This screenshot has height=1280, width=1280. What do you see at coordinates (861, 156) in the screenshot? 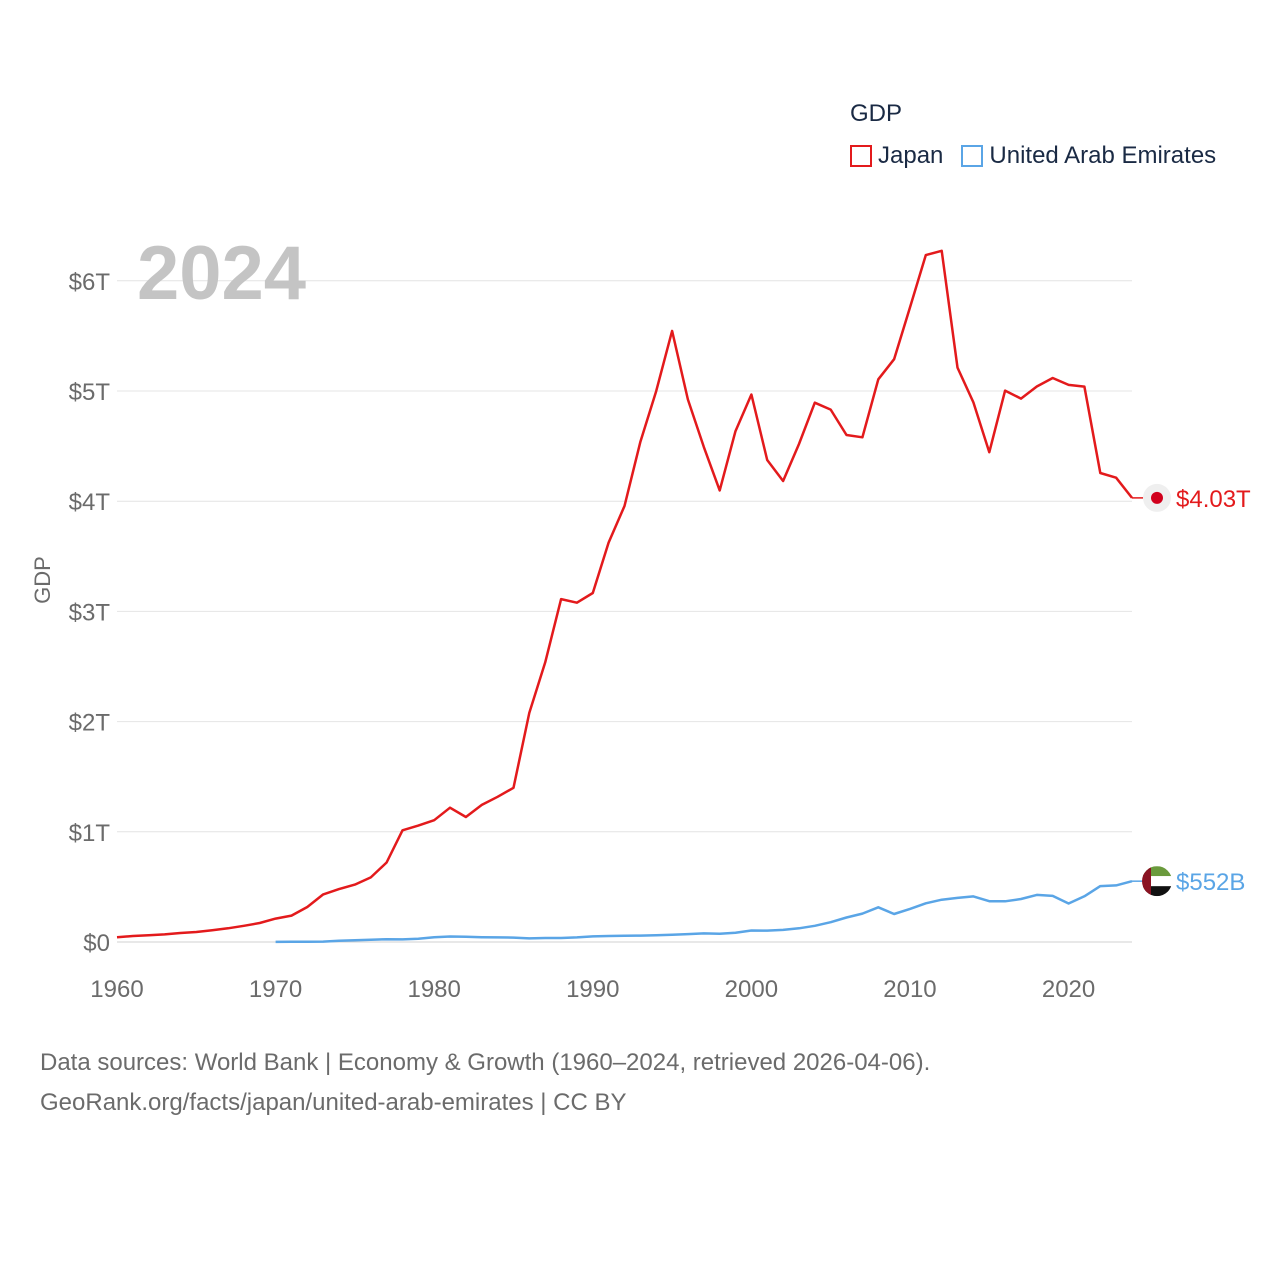
I see `legend-swatch-japan` at bounding box center [861, 156].